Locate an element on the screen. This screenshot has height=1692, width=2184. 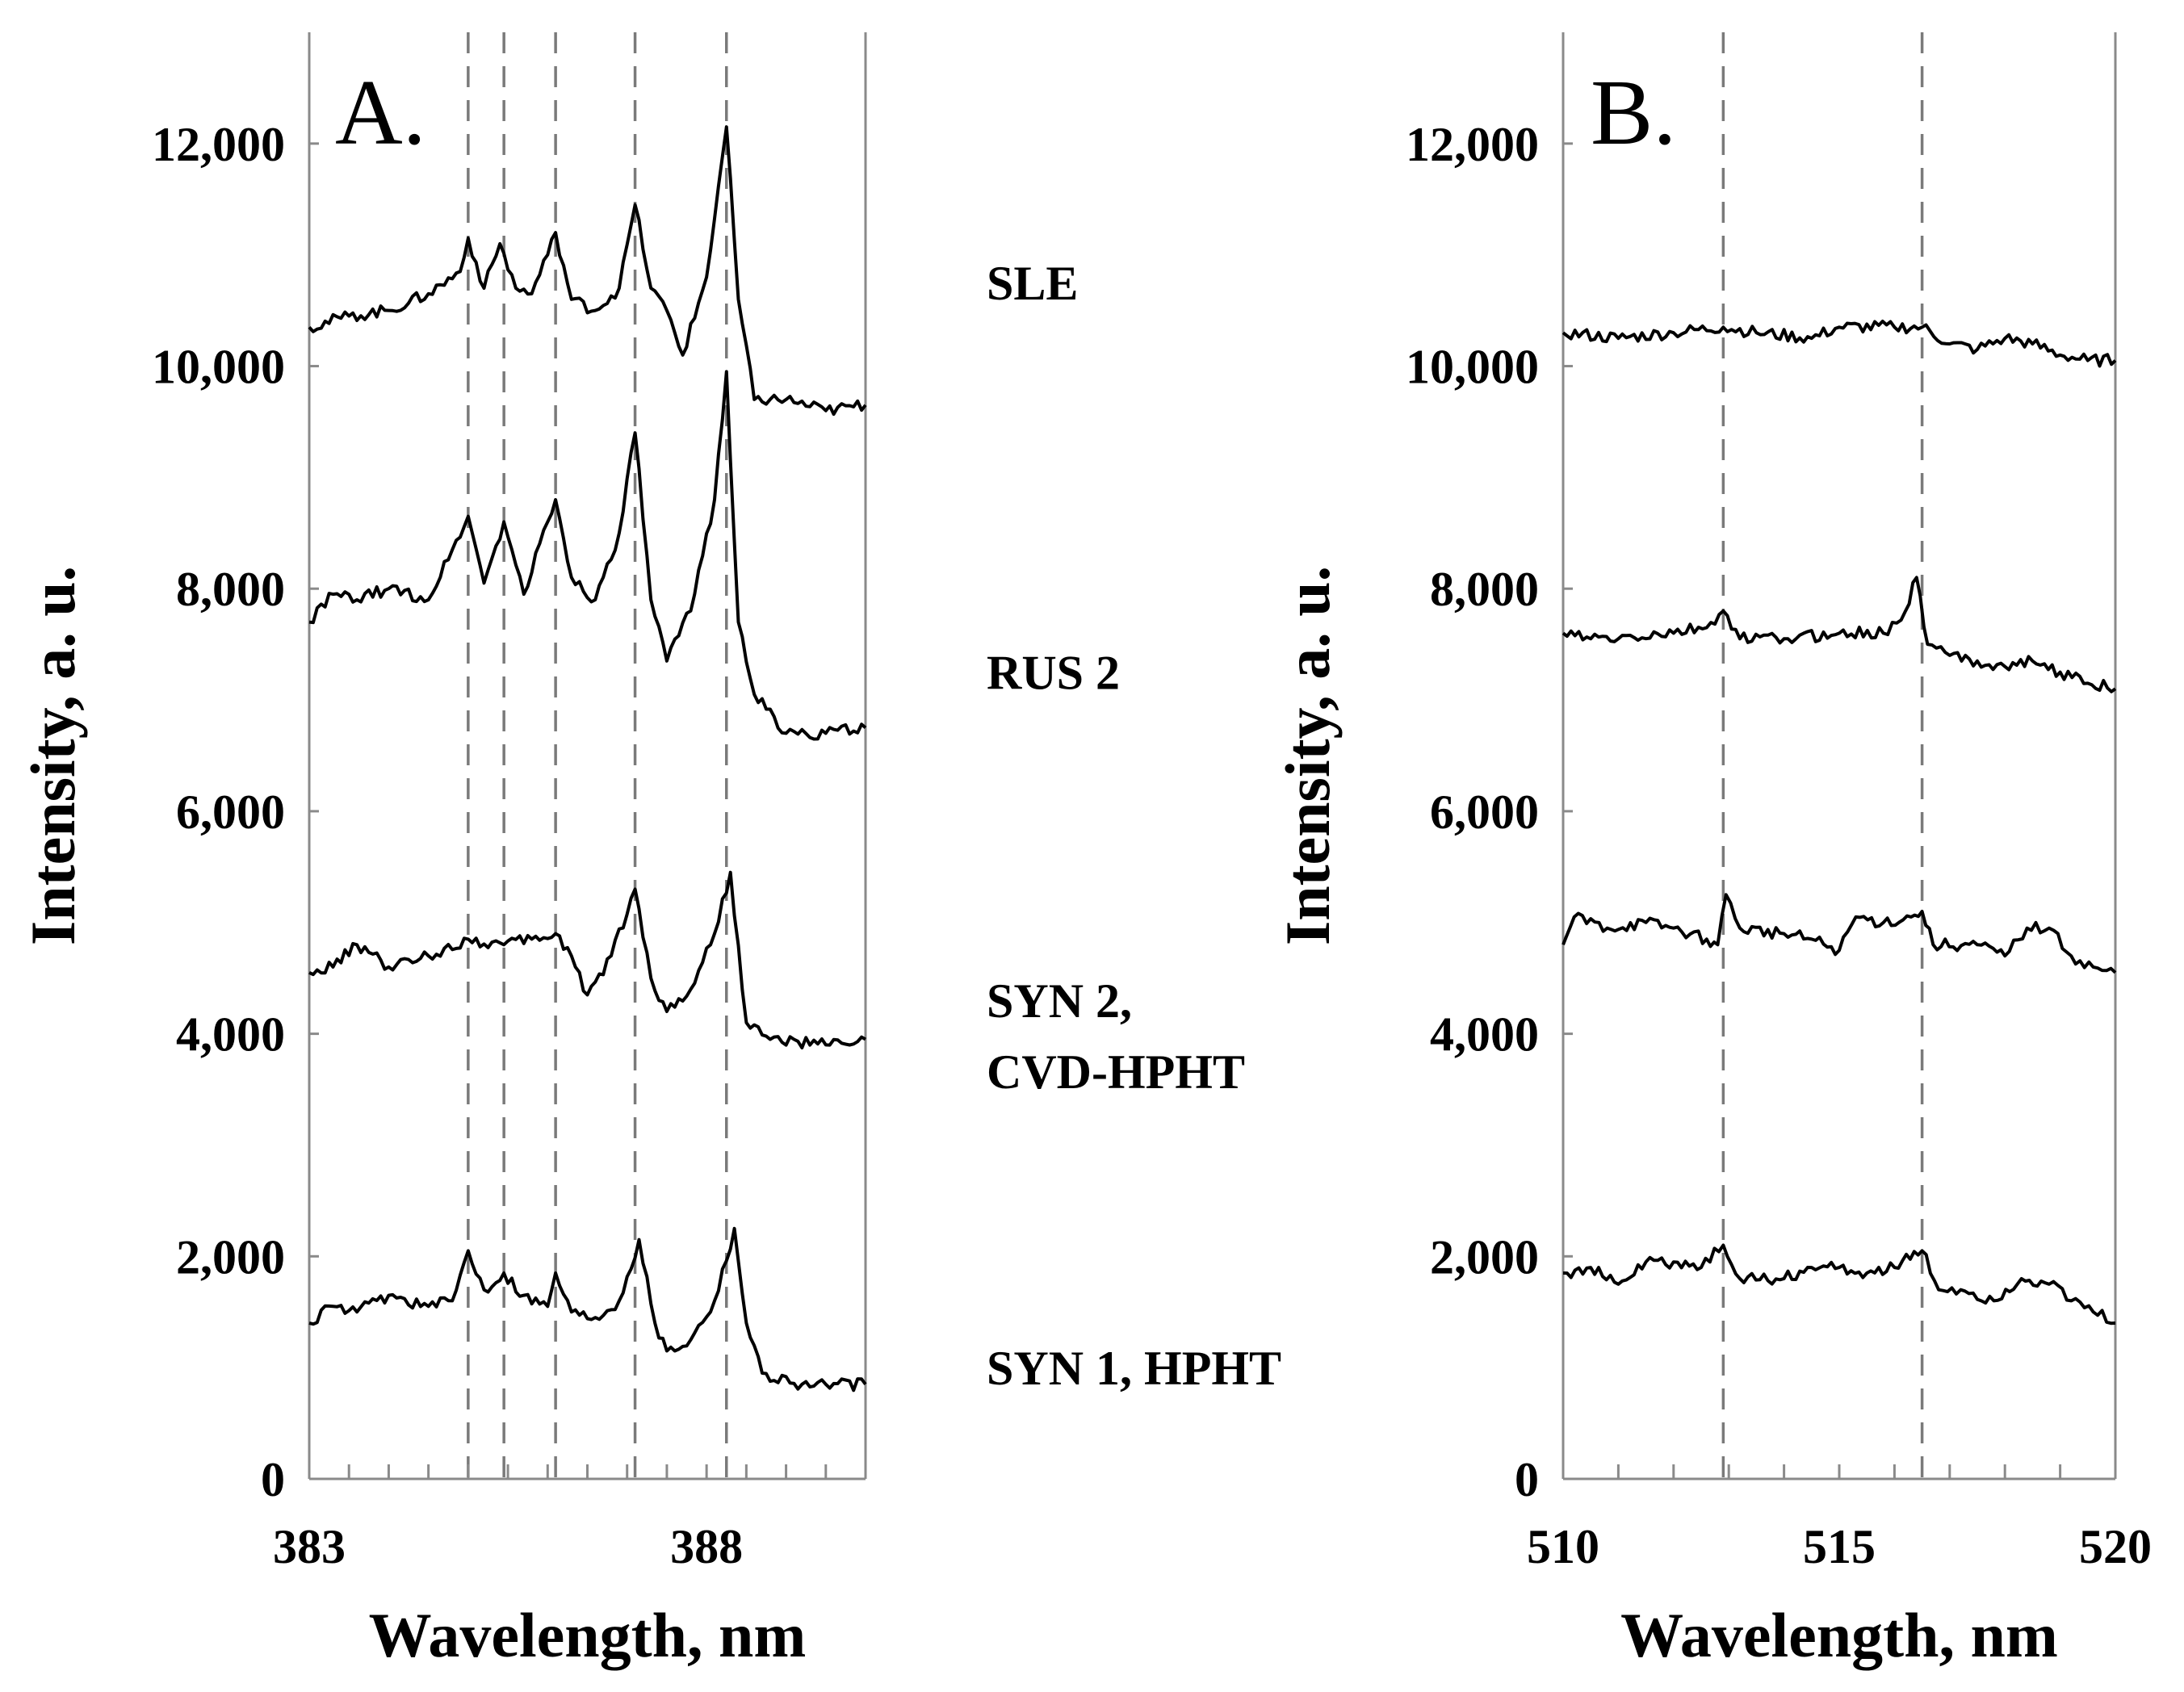
series-label: CVD-HPHT is located at coordinates (1116, 1072).